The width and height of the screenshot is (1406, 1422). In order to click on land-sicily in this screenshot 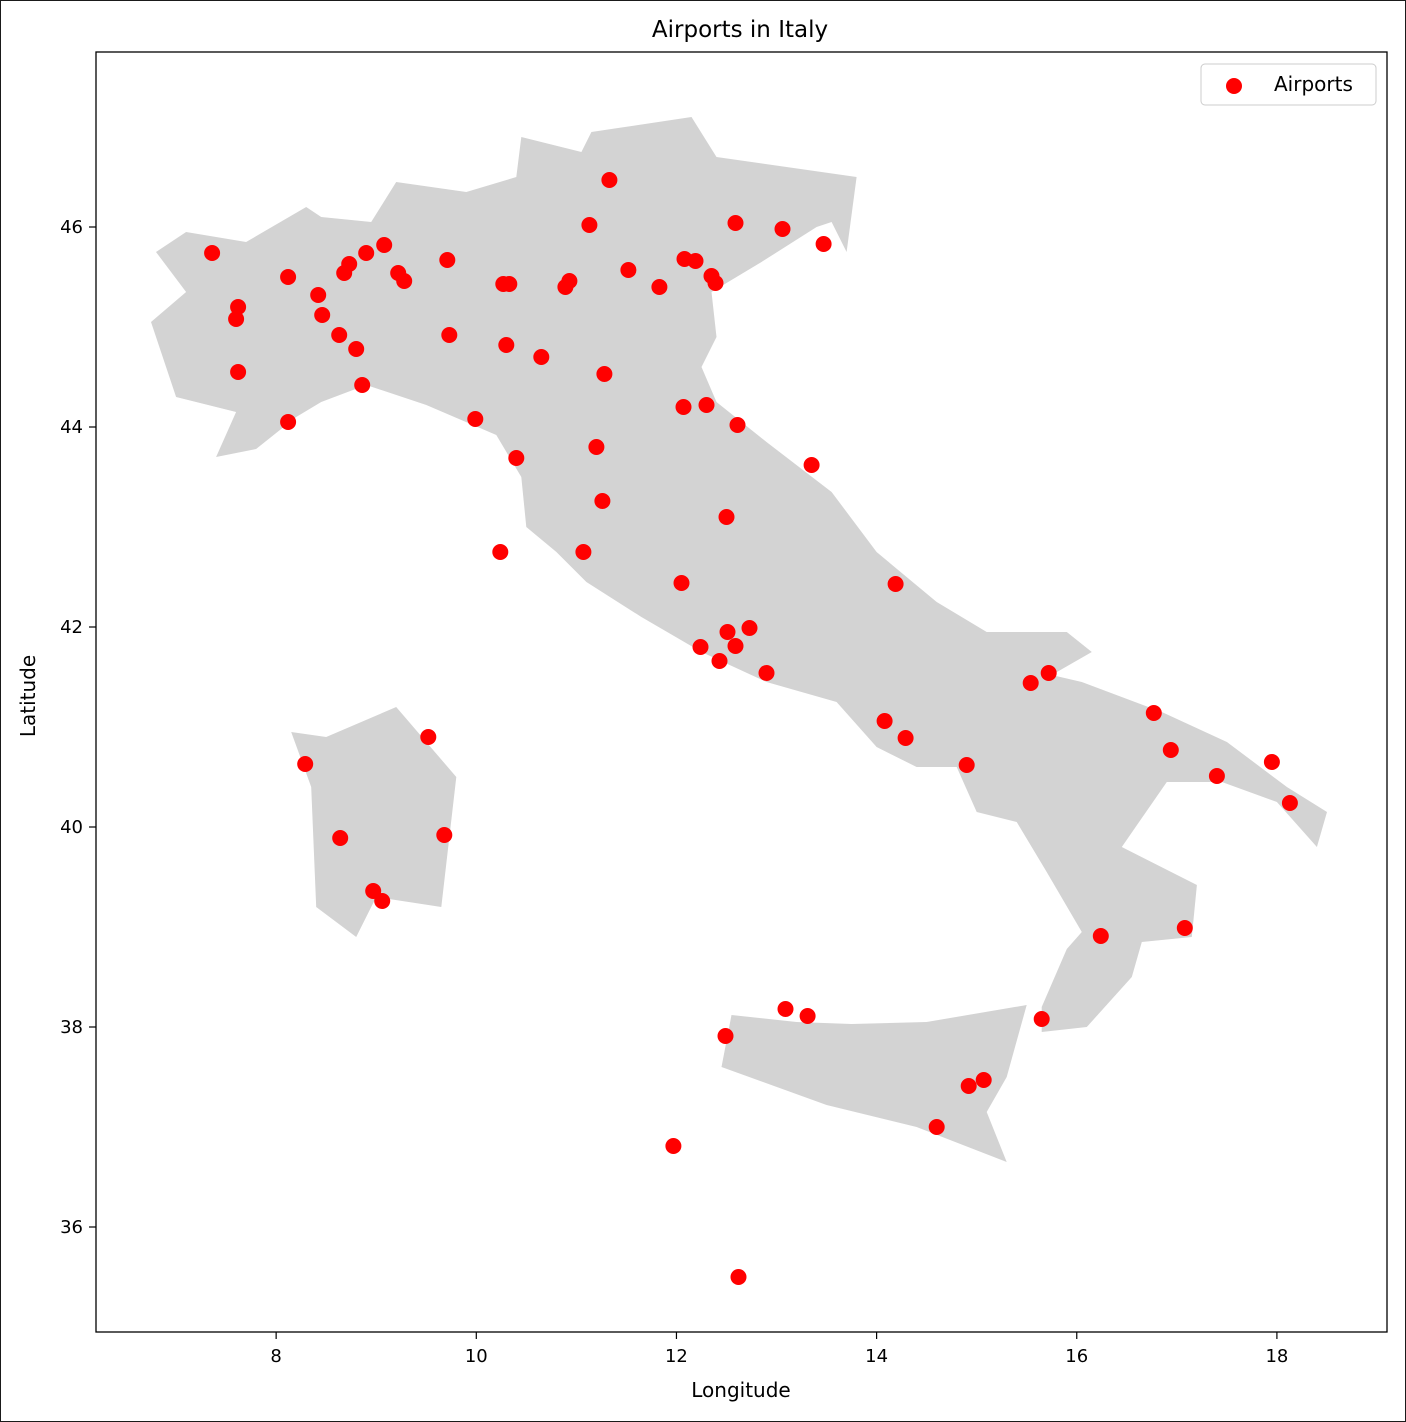, I will do `click(874, 1083)`.